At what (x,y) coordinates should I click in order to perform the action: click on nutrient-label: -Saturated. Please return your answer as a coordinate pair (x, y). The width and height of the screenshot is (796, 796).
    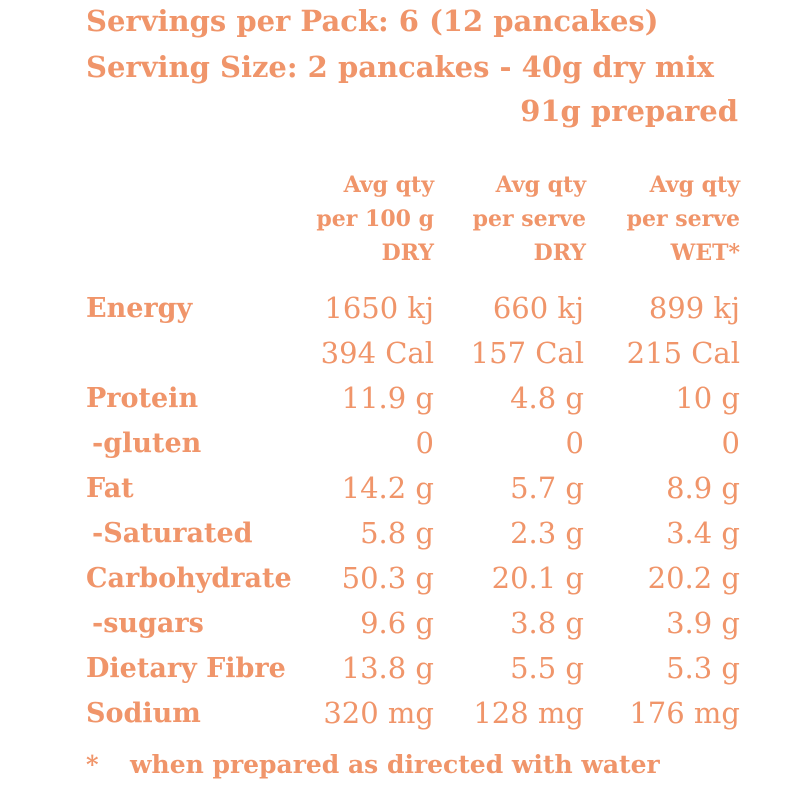
    Looking at the image, I should click on (172, 533).